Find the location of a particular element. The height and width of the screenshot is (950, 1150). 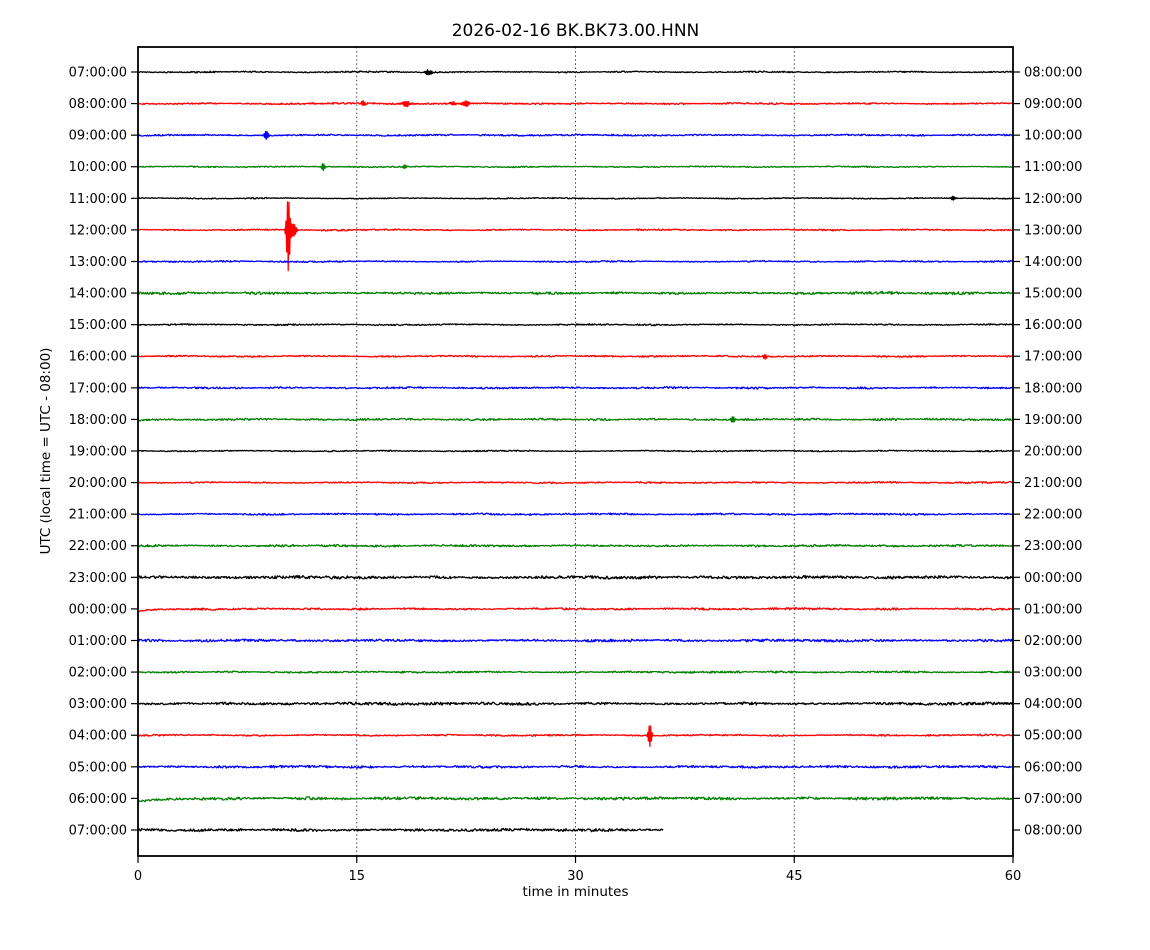

right-tick-label-7: 15:00:00 is located at coordinates (1053, 294).